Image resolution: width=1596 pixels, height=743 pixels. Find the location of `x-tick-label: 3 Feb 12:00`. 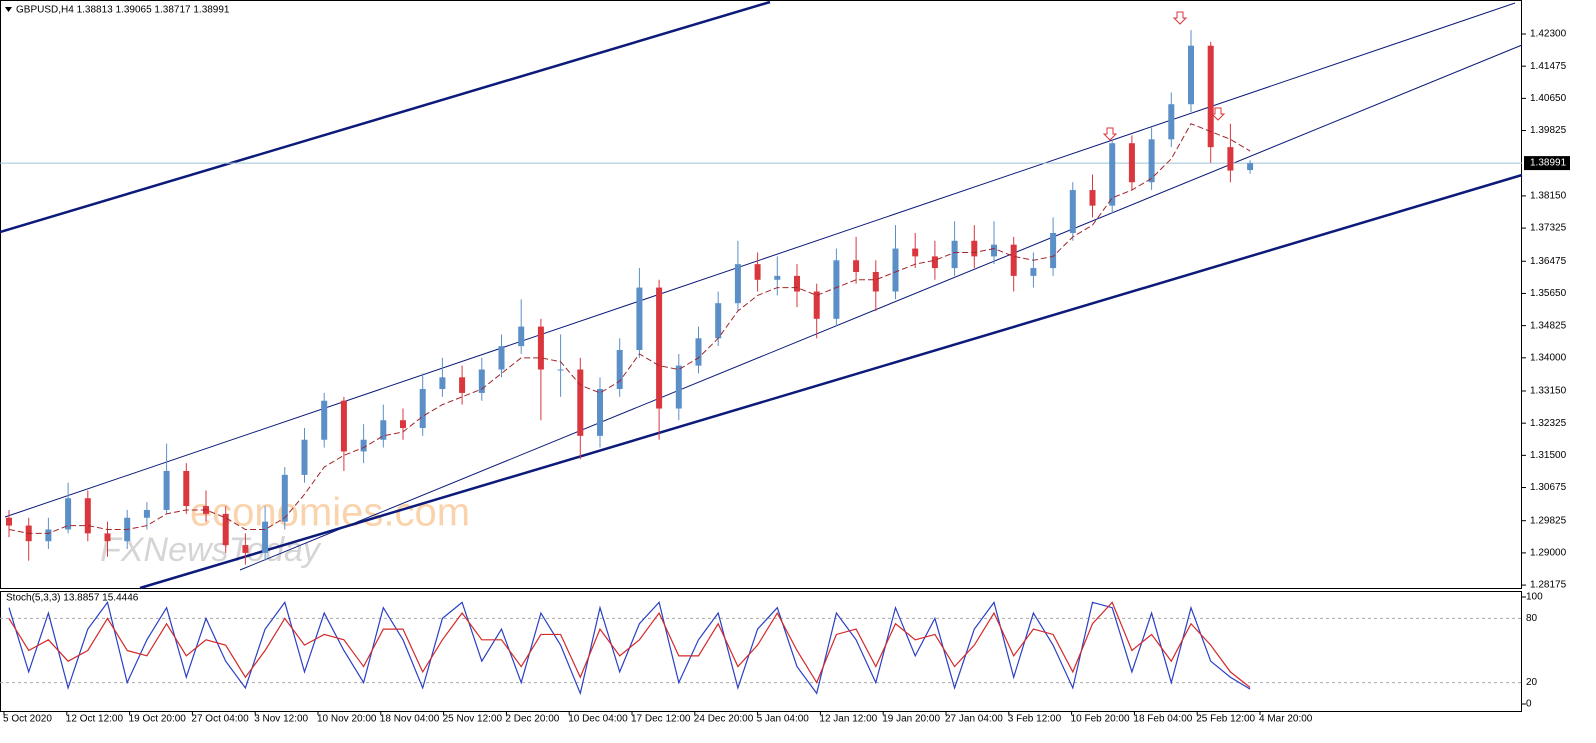

x-tick-label: 3 Feb 12:00 is located at coordinates (1035, 719).